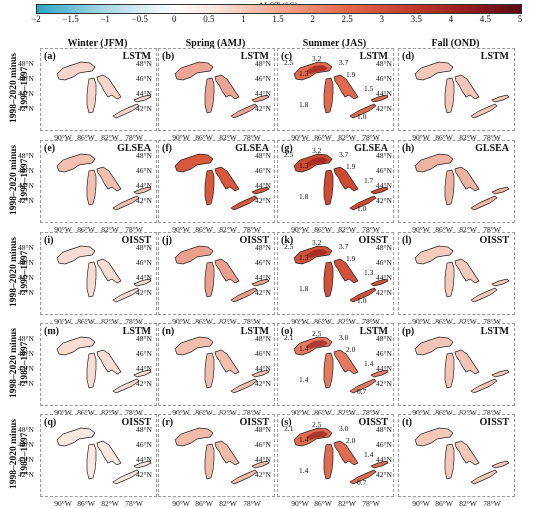 This screenshot has width=550, height=508. I want to click on panel-letter: (l), so click(407, 240).